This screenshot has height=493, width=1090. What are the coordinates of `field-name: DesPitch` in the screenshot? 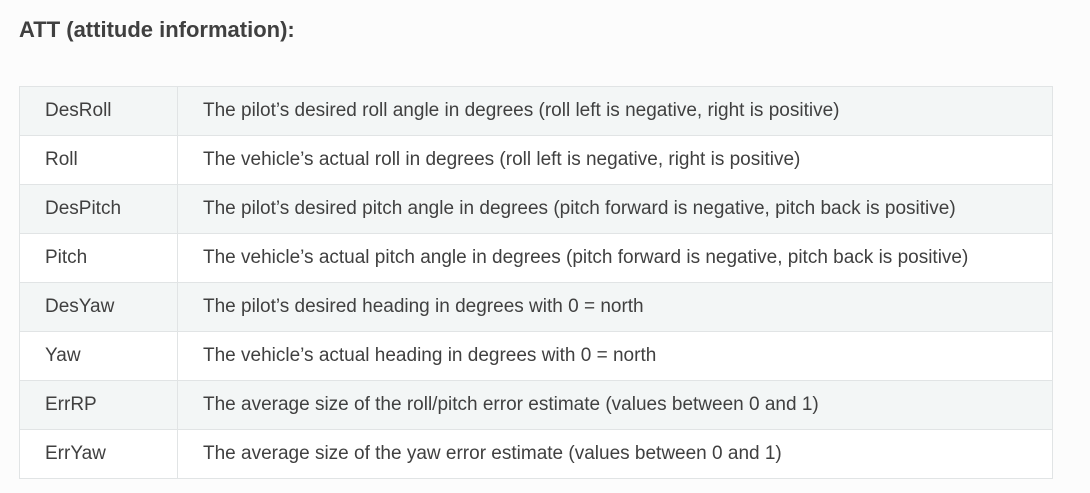 It's located at (98, 209).